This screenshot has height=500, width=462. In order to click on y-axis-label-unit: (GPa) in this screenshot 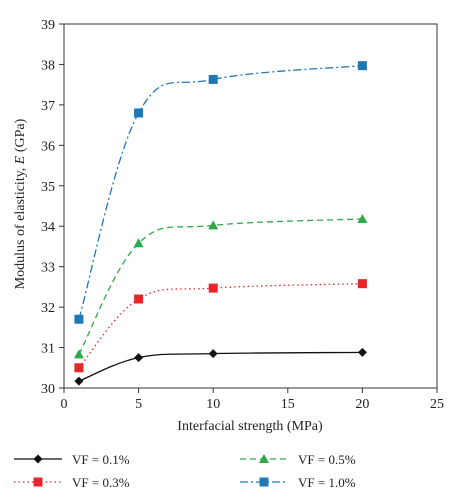, I will do `click(20, 136)`.